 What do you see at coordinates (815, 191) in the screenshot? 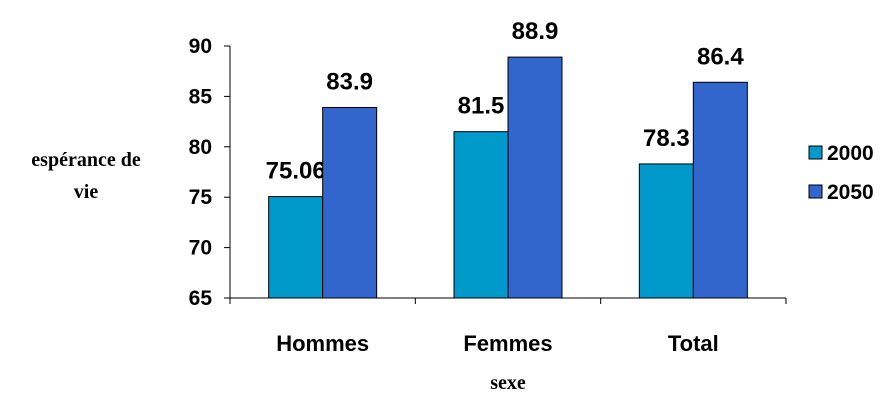
I see `legend-swatch-2050` at bounding box center [815, 191].